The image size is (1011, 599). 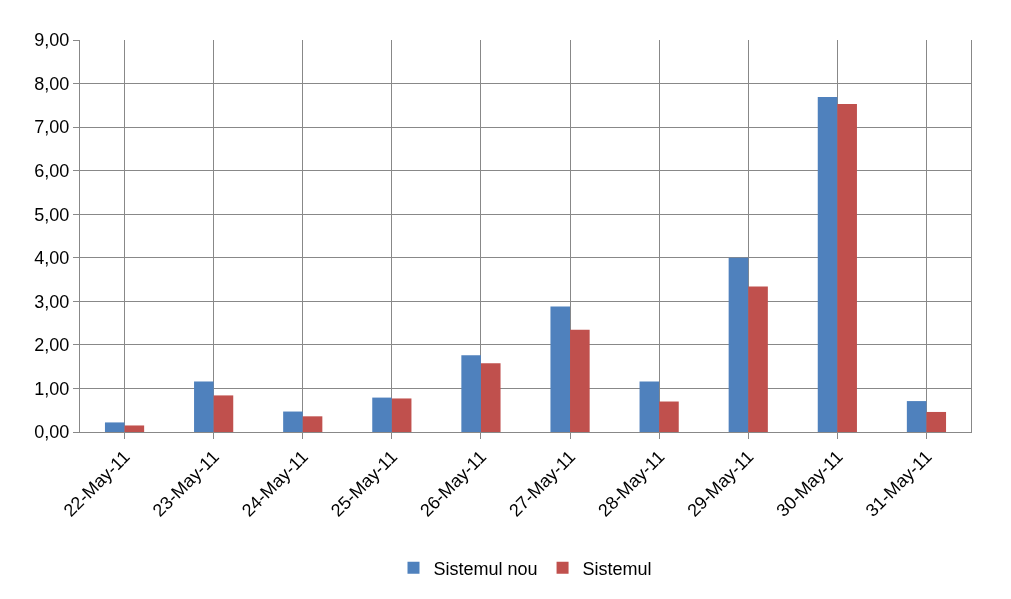 What do you see at coordinates (52, 432) in the screenshot?
I see `y-tick-label: 0,00` at bounding box center [52, 432].